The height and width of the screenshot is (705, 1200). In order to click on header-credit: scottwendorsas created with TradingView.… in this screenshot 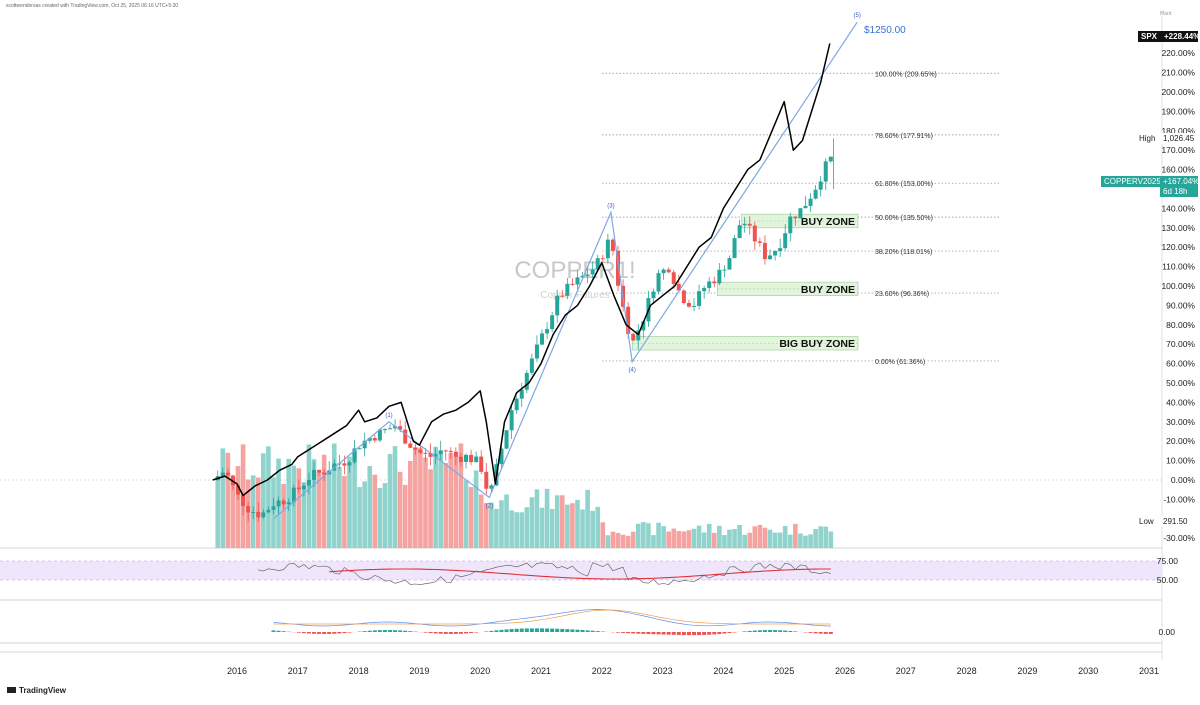, I will do `click(92, 6)`.